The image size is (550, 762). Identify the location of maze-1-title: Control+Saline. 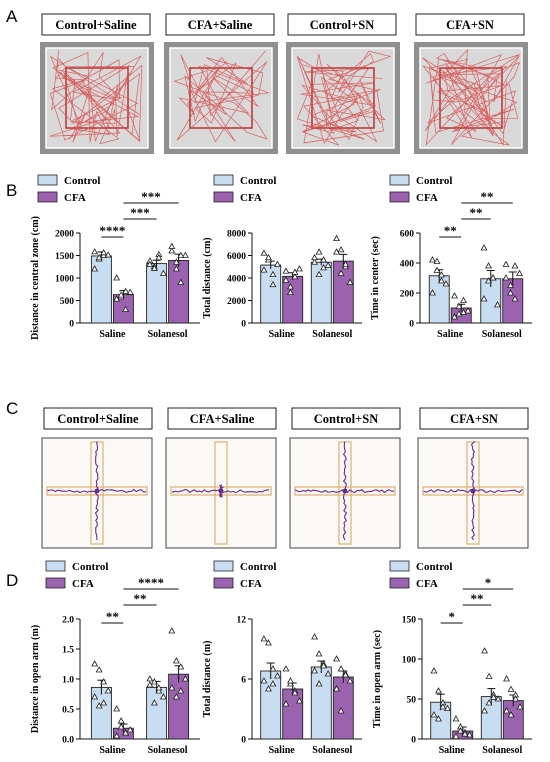
(98, 419).